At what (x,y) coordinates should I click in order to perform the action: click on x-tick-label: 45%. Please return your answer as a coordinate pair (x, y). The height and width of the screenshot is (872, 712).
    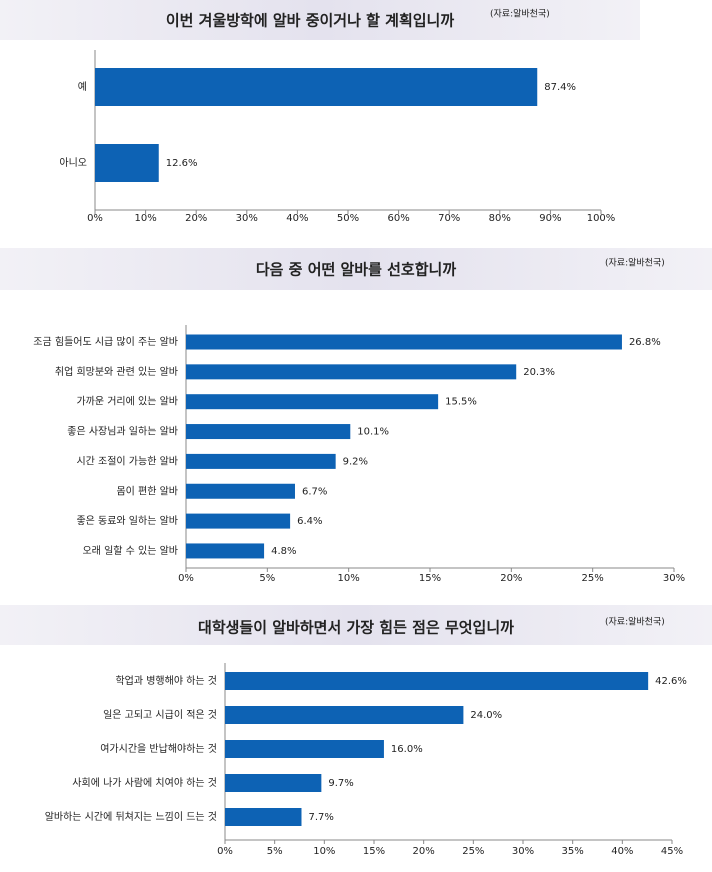
    Looking at the image, I should click on (672, 851).